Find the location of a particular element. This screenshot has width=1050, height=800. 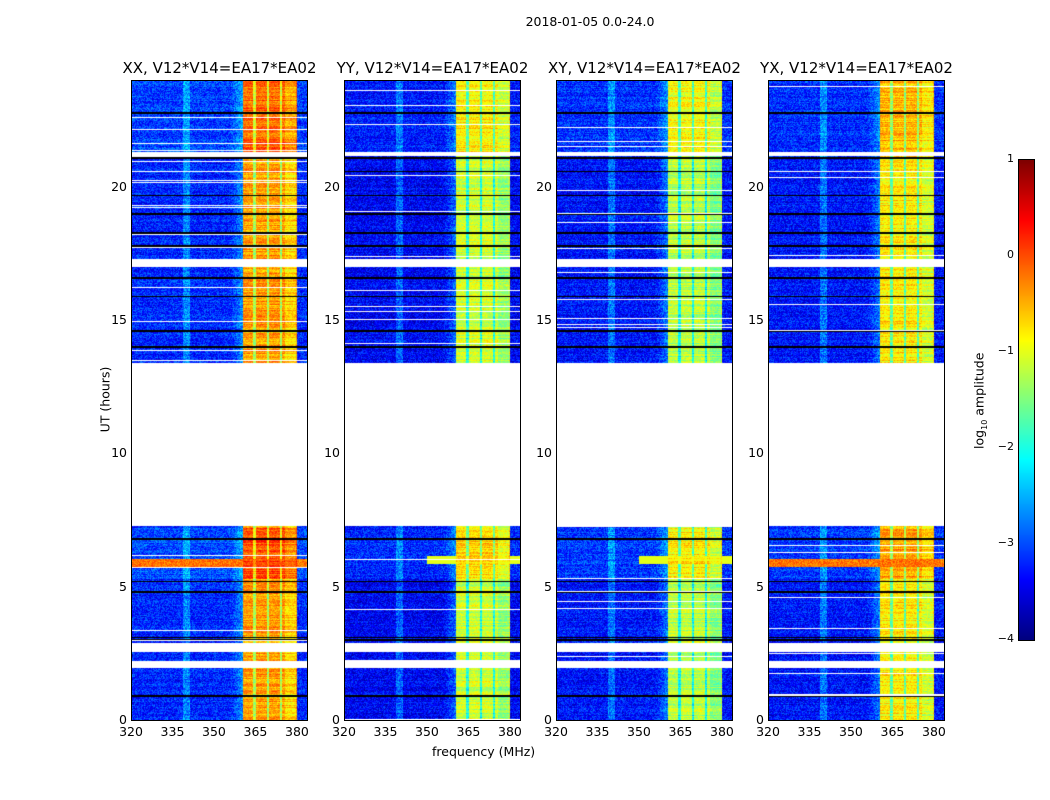

panel-title: YX, V12*V14=EA17*EA02 is located at coordinates (856, 68).